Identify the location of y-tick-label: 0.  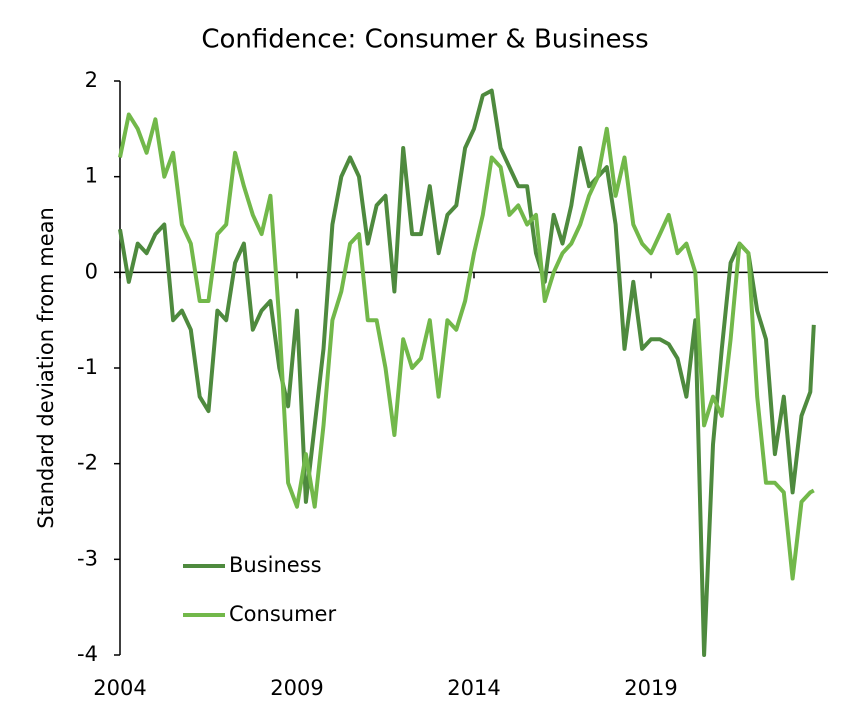
(91, 271).